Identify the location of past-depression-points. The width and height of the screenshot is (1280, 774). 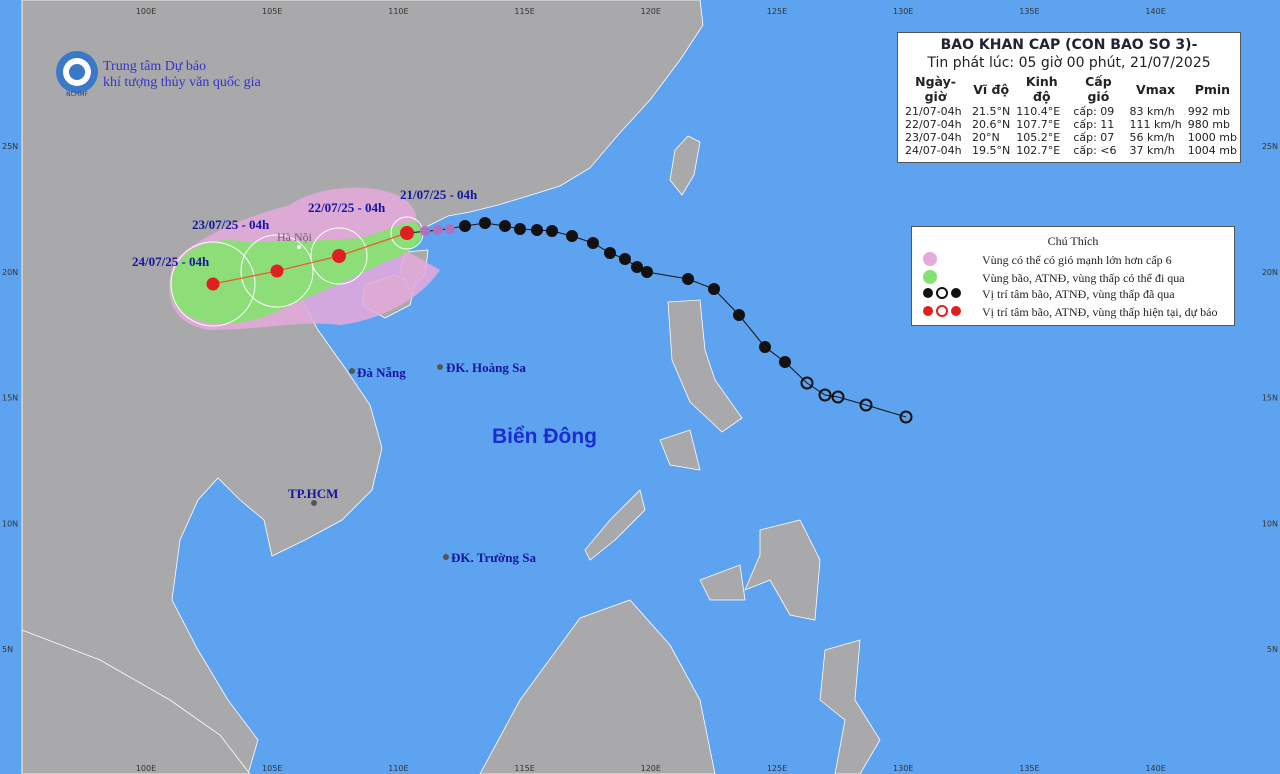
(856, 400).